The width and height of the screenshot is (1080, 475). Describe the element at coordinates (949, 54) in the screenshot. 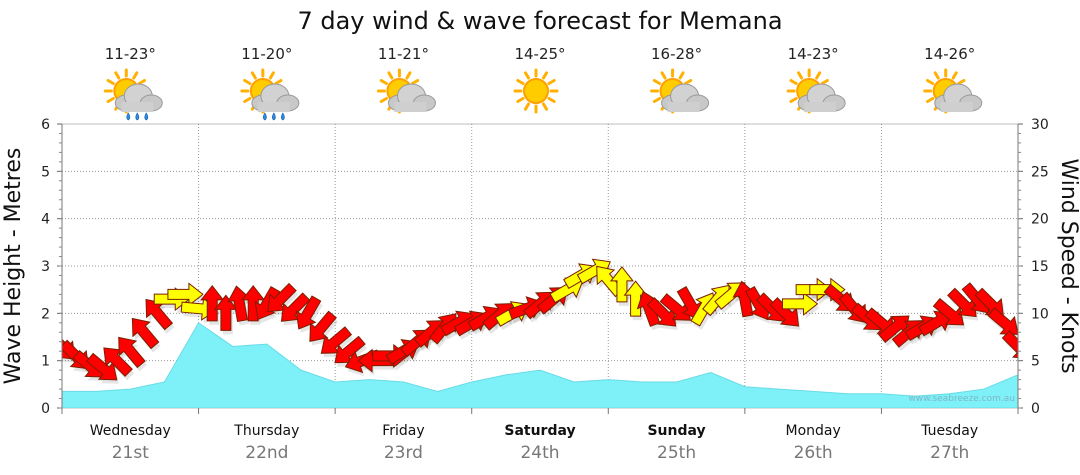

I see `day-temperature: 14-26°` at that location.